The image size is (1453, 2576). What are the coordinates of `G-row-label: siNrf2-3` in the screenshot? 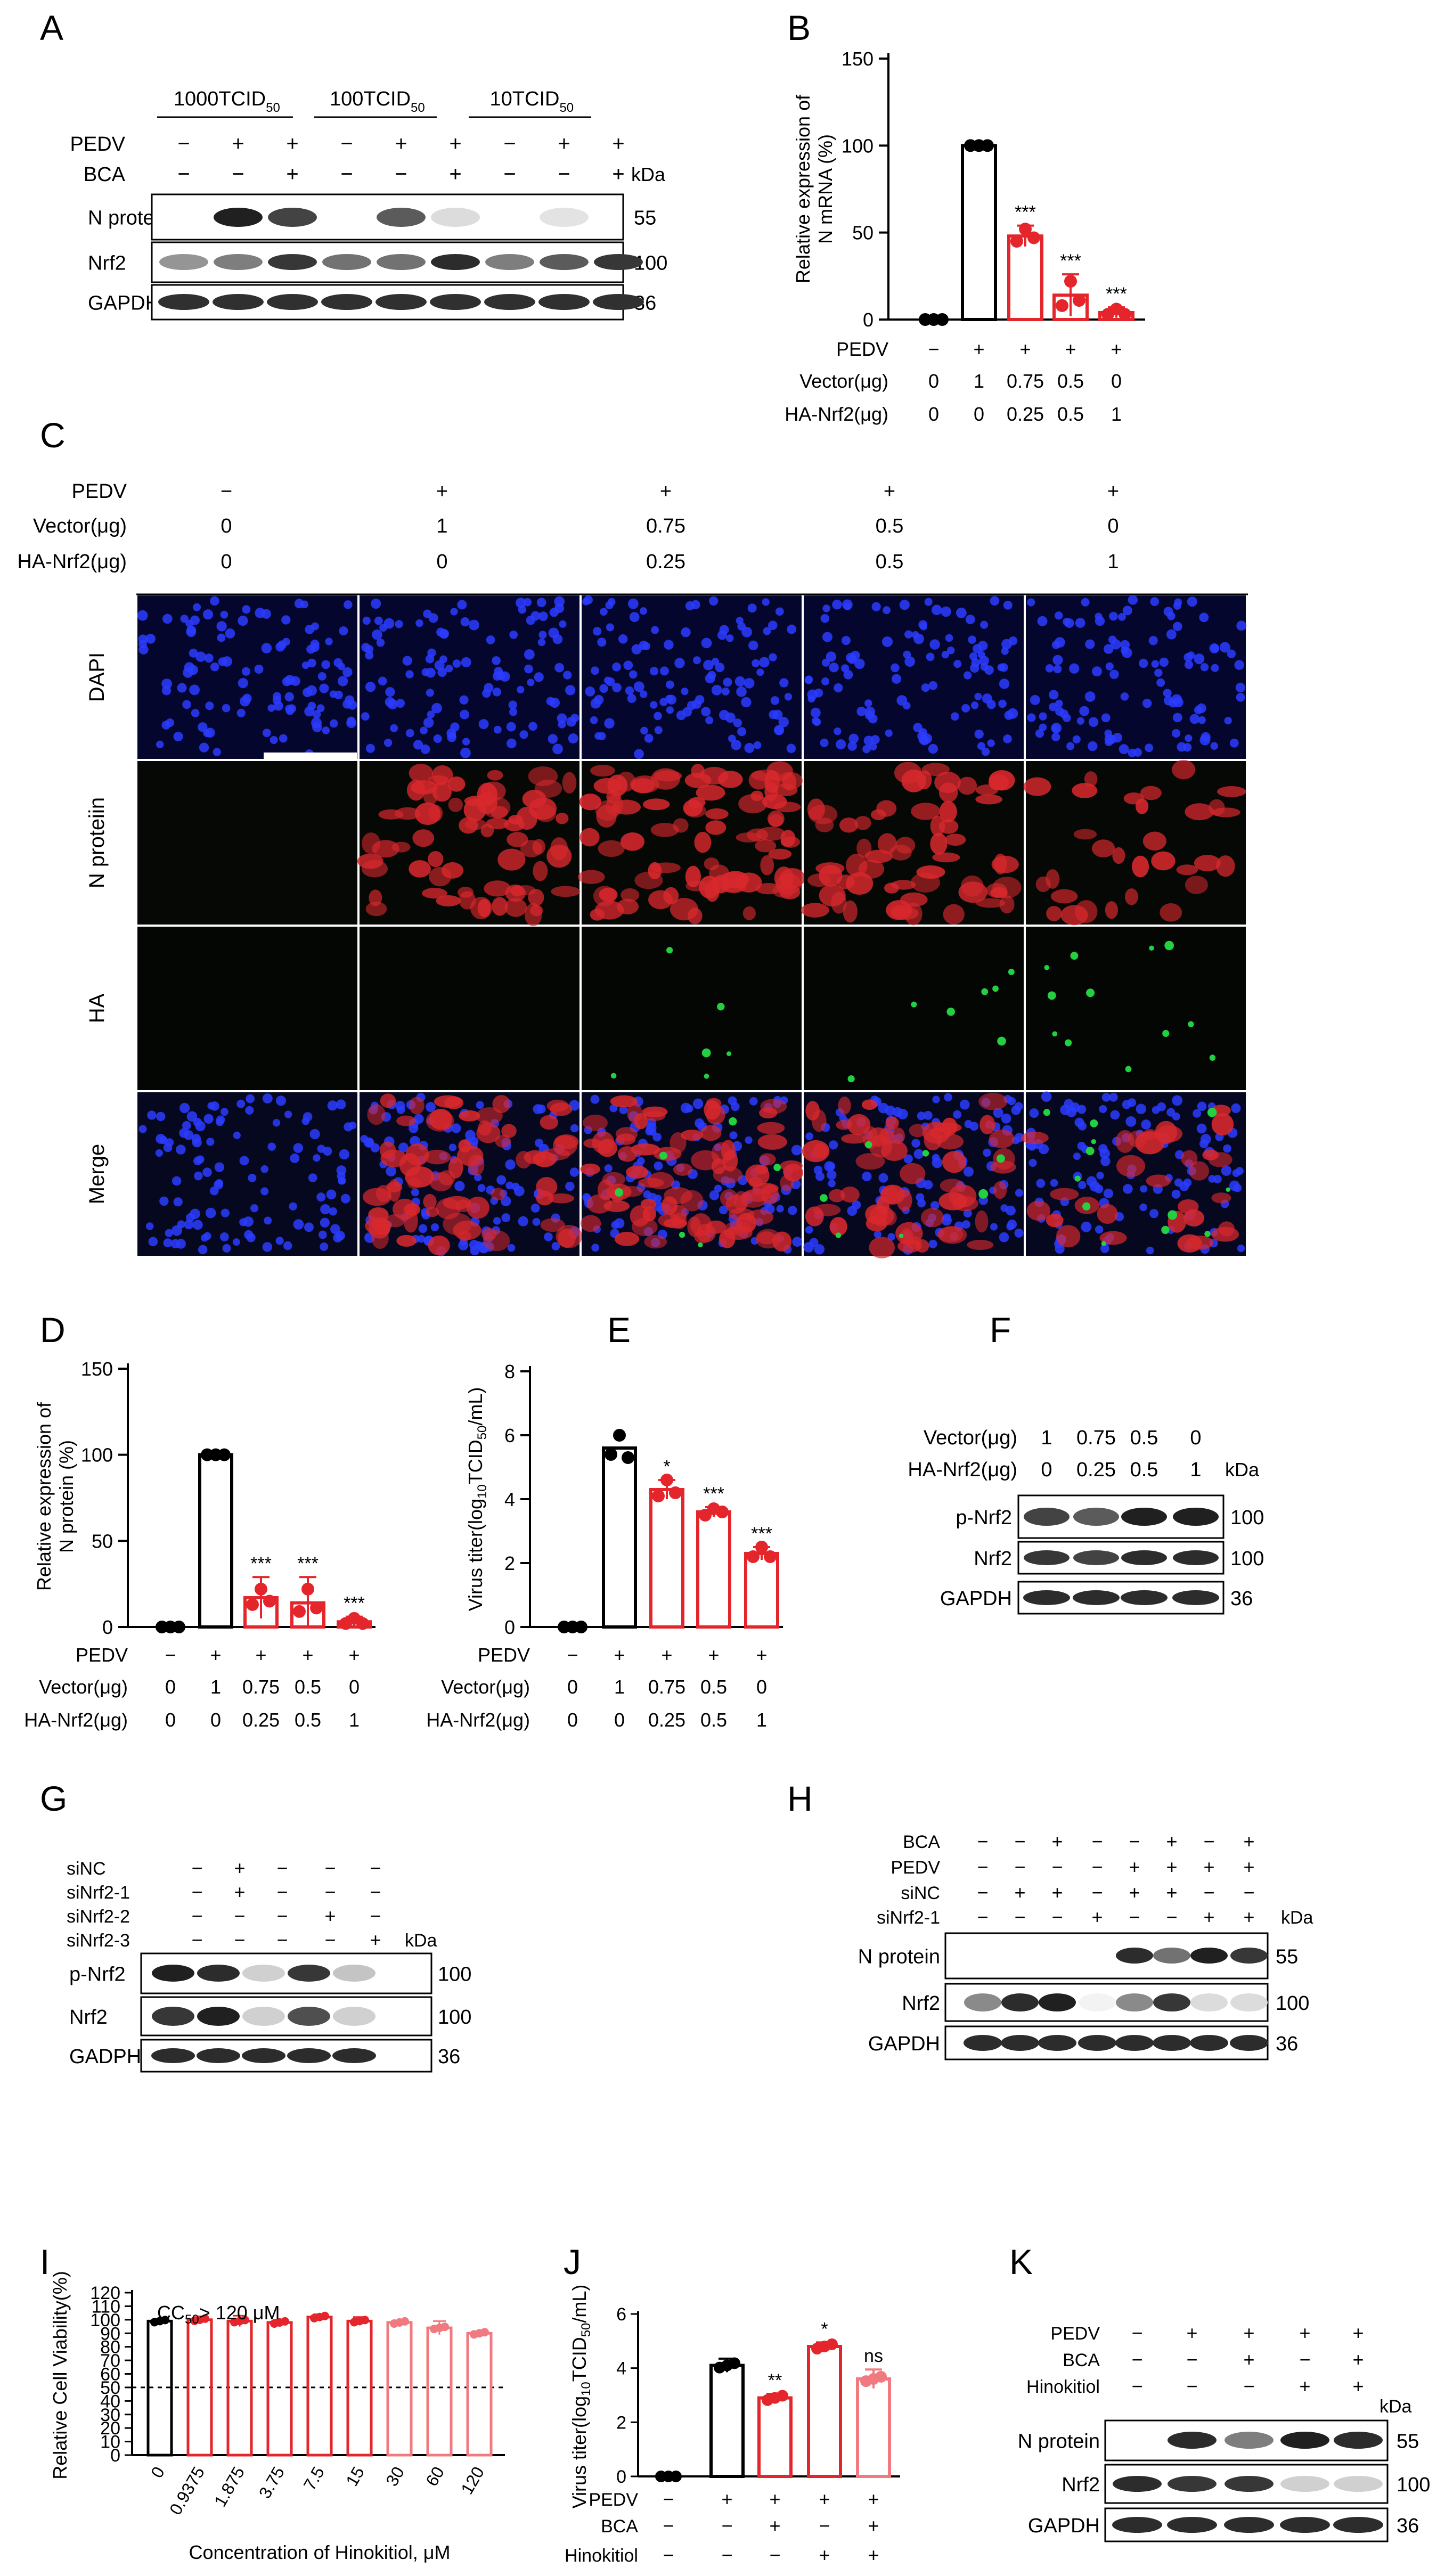 It's located at (98, 1941).